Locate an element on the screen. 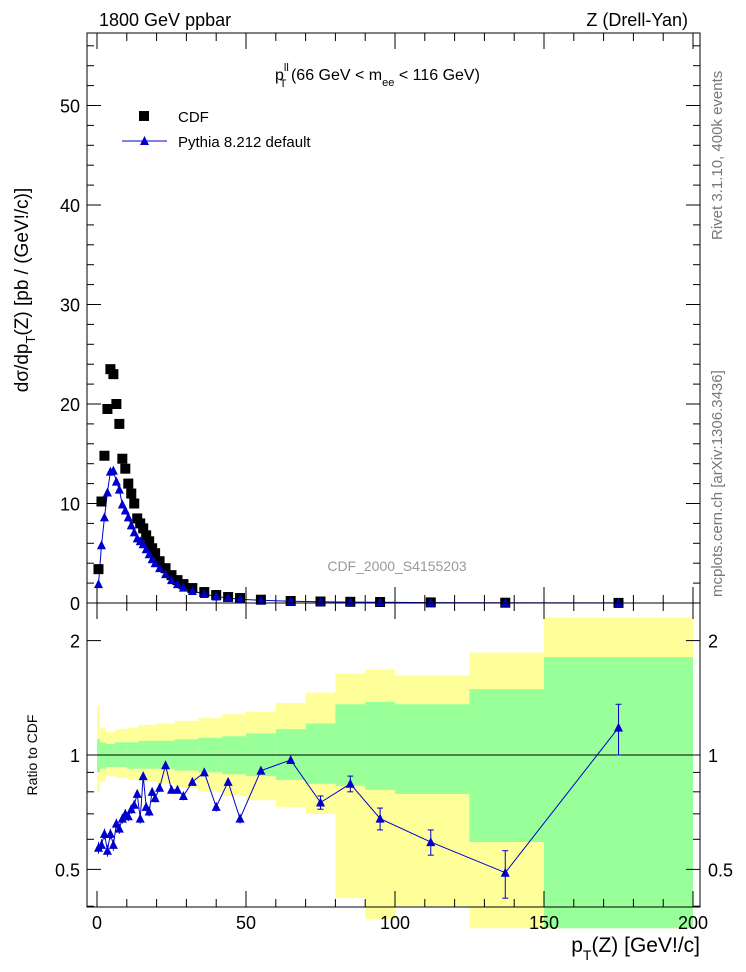  ylabel-sub: T is located at coordinates (30, 340).